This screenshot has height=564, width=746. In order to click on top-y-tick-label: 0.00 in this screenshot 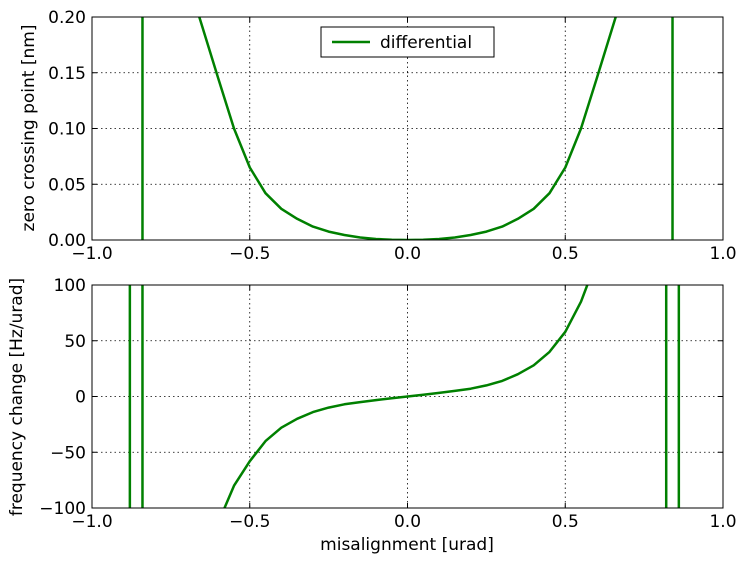, I will do `click(67, 241)`.